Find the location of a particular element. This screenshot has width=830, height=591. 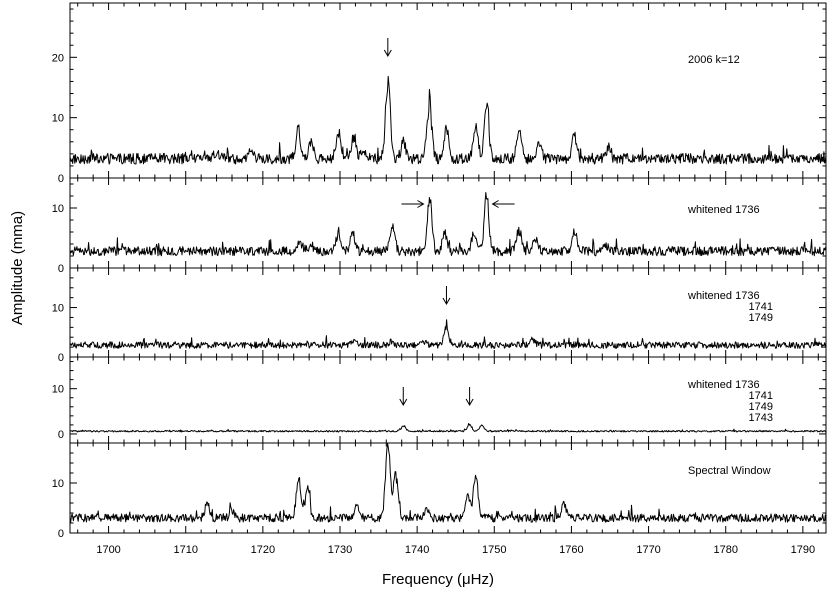

x-tick-label: 1750 is located at coordinates (494, 550).